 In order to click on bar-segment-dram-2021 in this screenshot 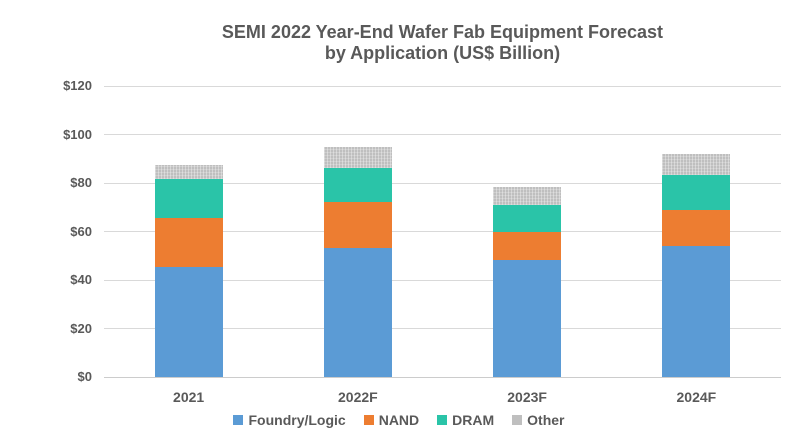, I will do `click(188, 199)`.